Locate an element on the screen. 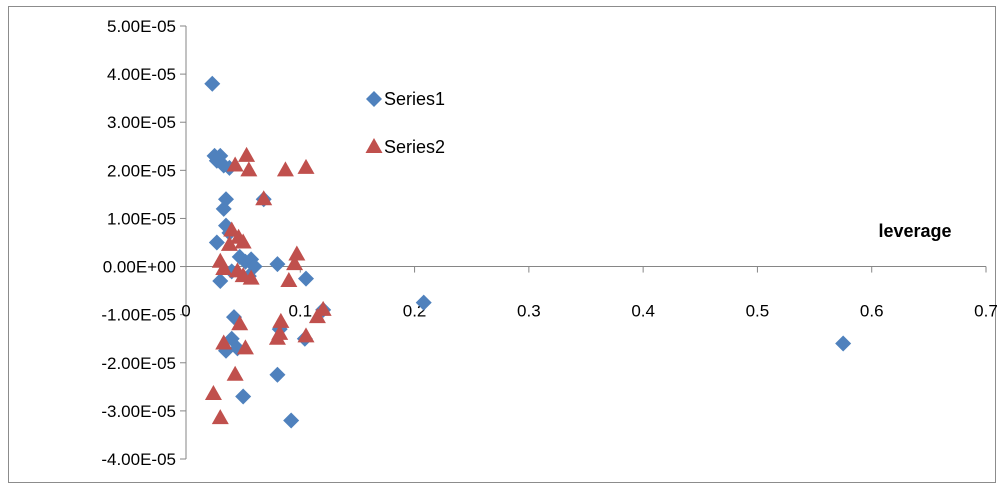 The image size is (999, 484). y-tick-label: 3.00E-05 is located at coordinates (141, 122).